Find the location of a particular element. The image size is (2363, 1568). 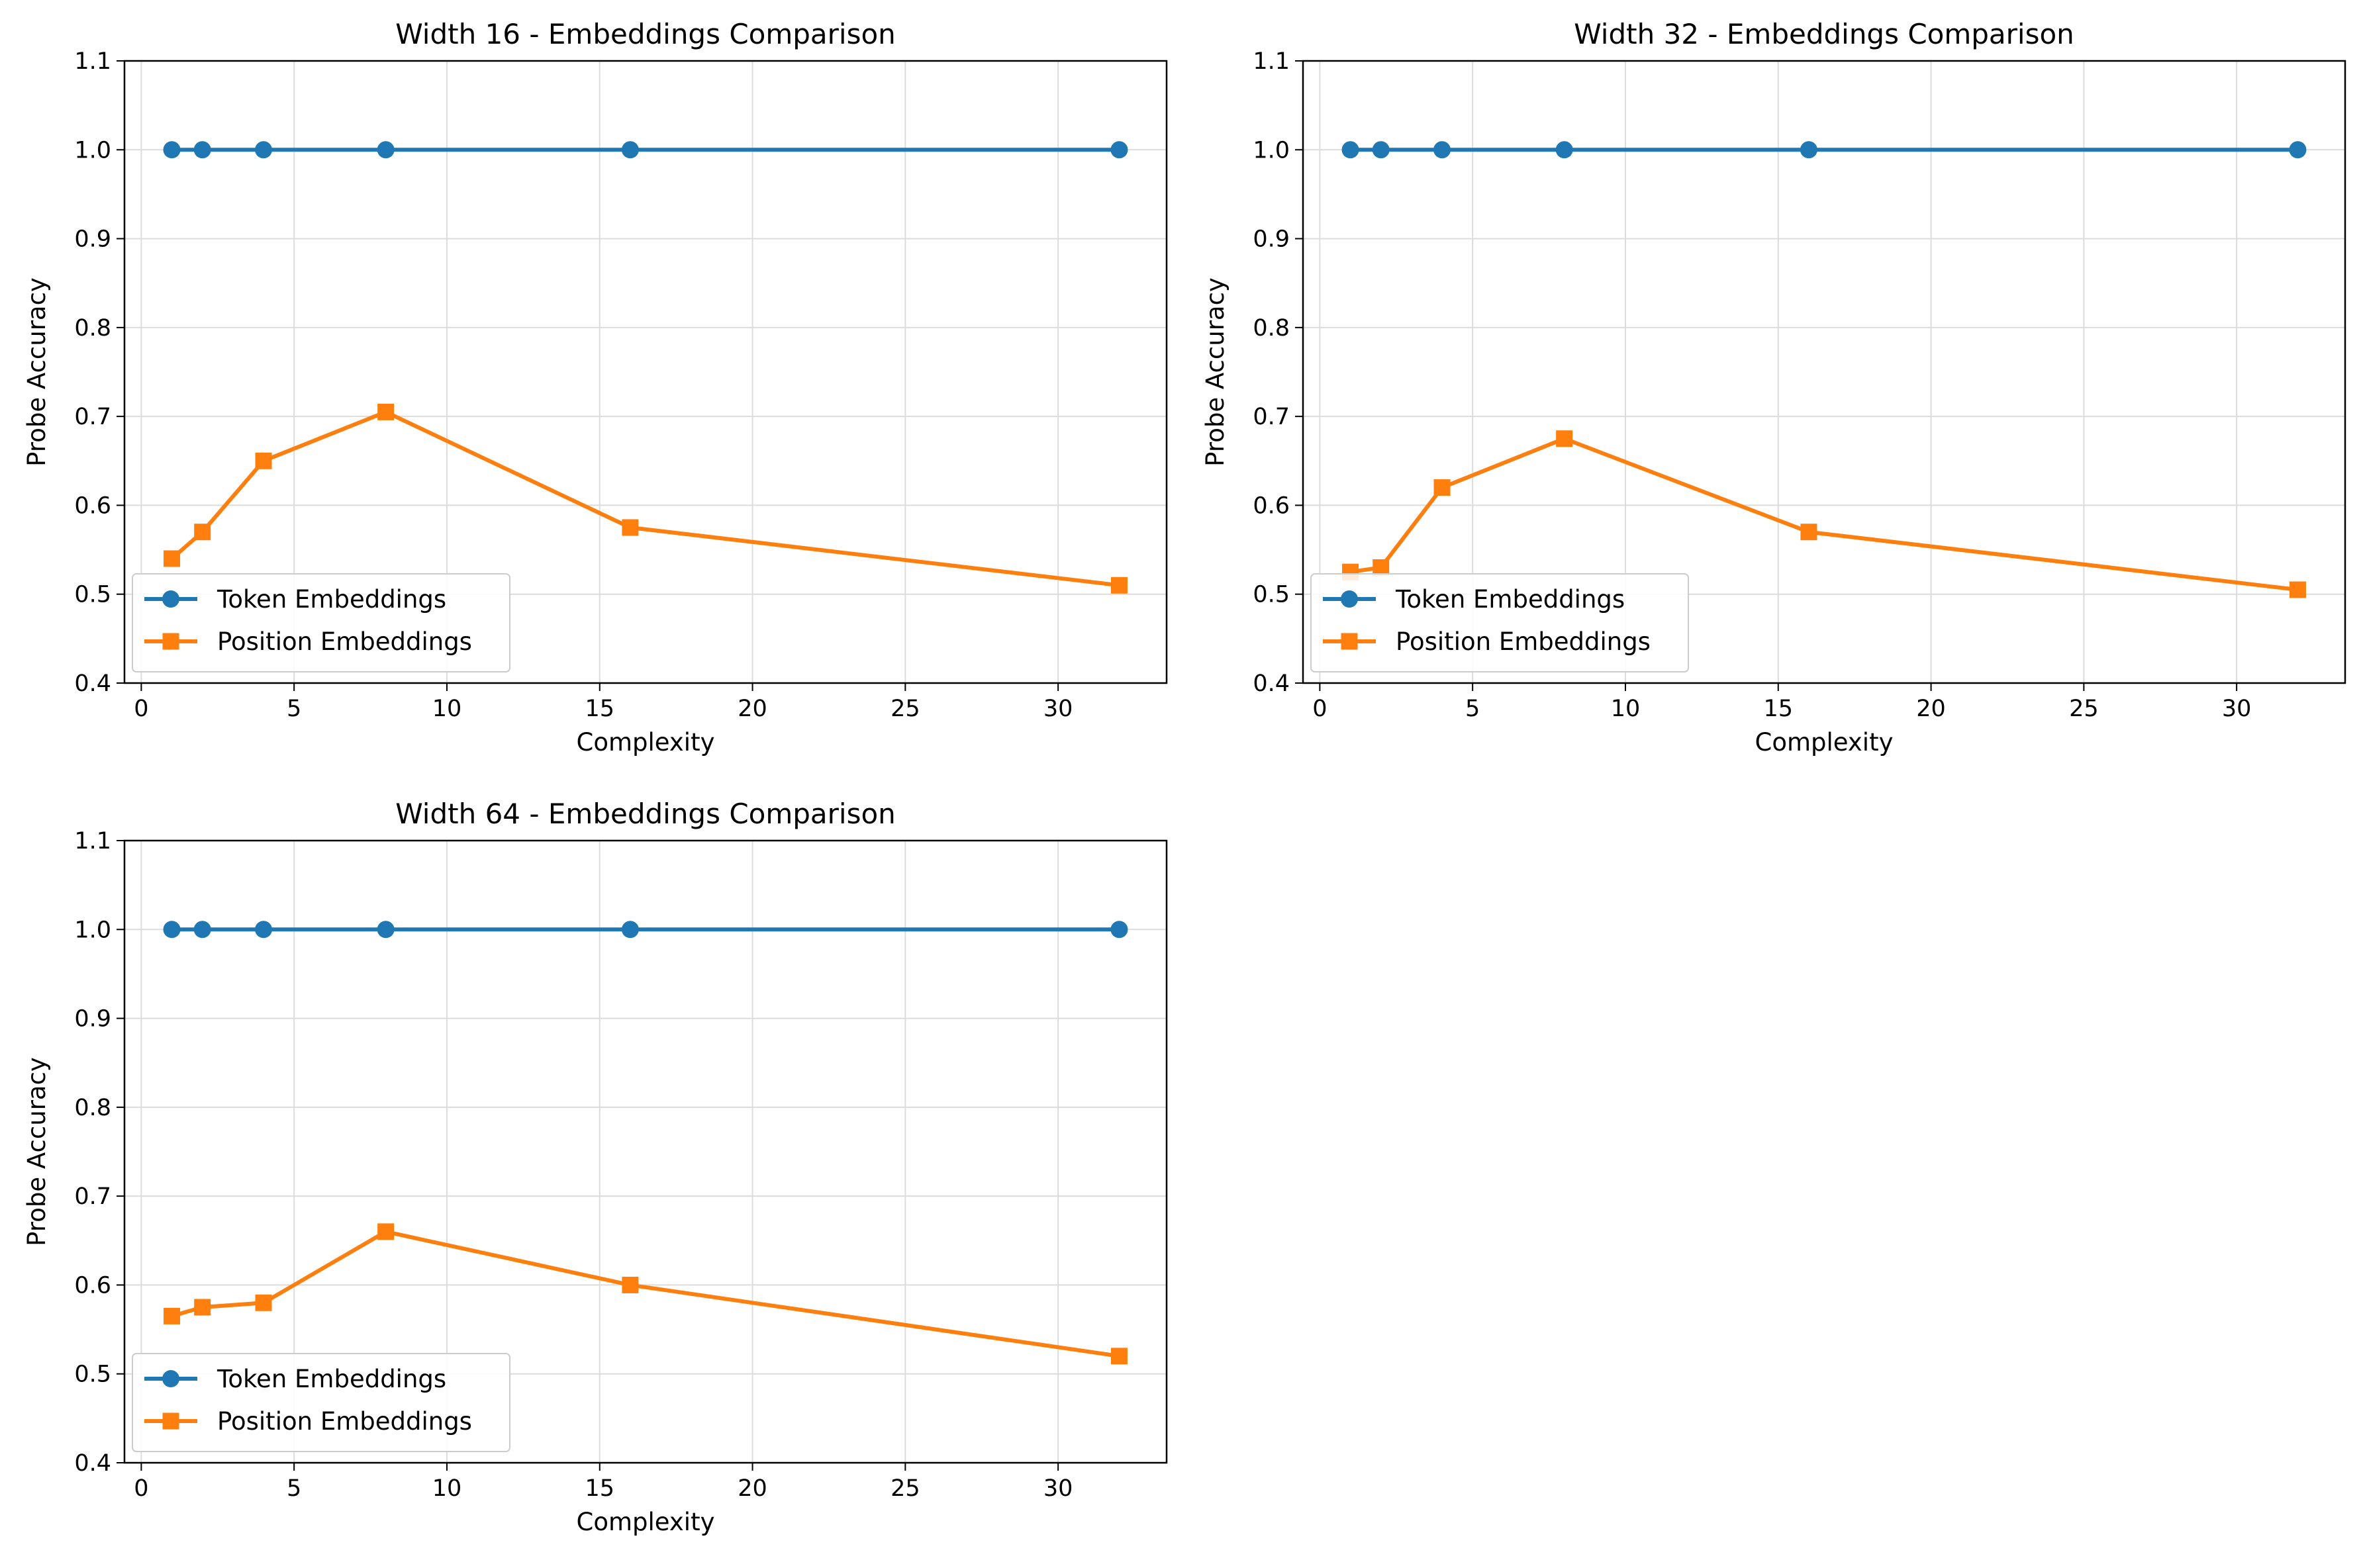

legend-label: Token Embeddings is located at coordinates (331, 599).